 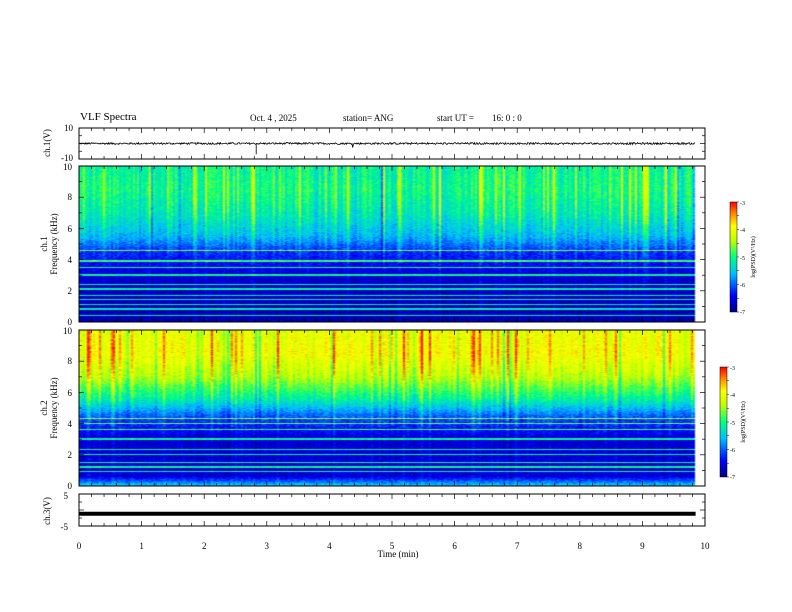 I want to click on ch1-ytick-6: 6, so click(x=70, y=229).